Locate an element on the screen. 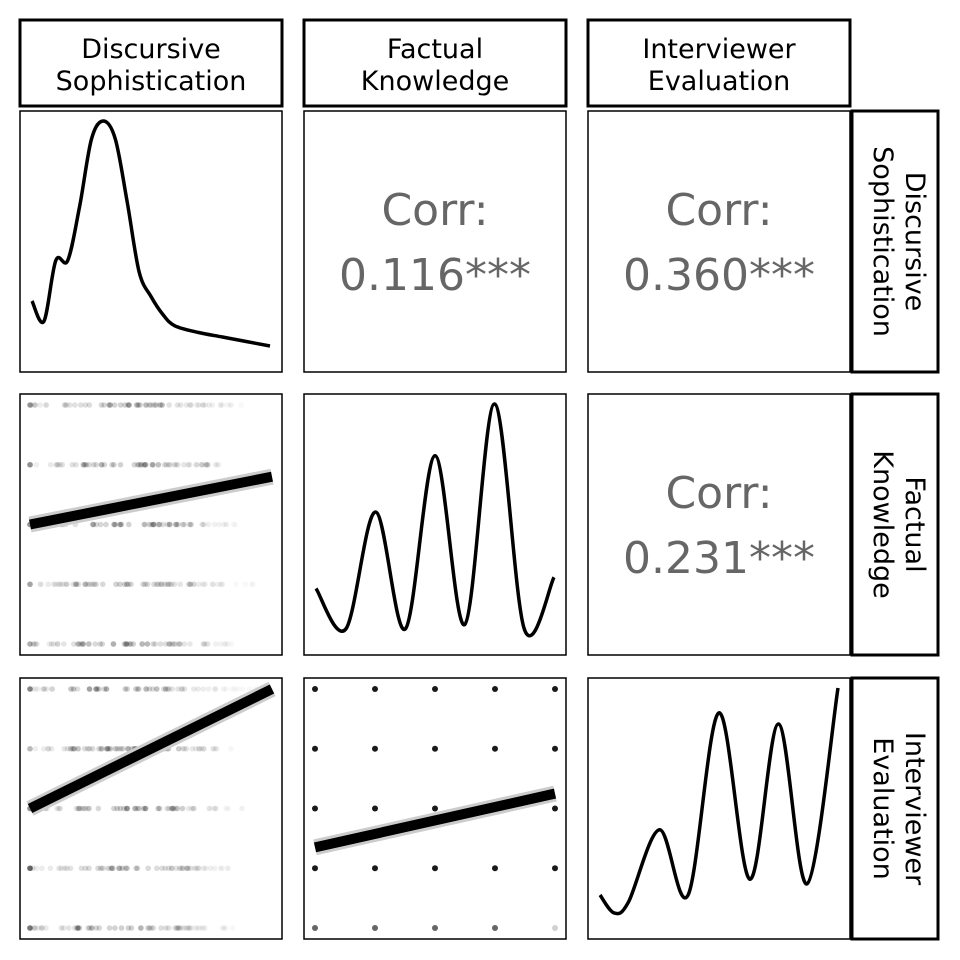 The image size is (960, 960). corr-value: 0.360*** is located at coordinates (719, 275).